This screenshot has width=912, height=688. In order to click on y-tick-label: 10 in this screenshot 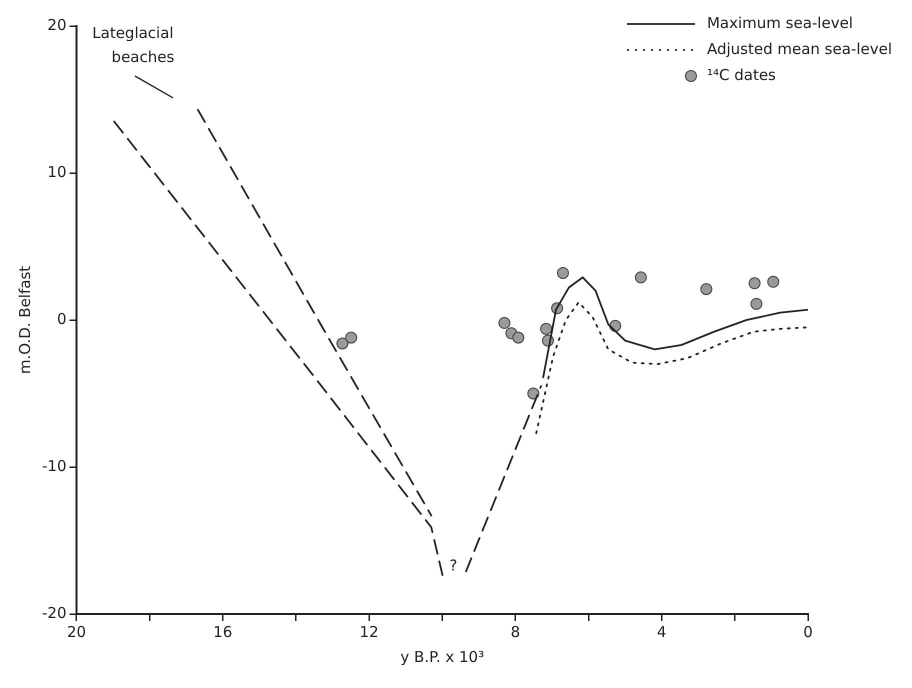, I will do `click(56, 171)`.